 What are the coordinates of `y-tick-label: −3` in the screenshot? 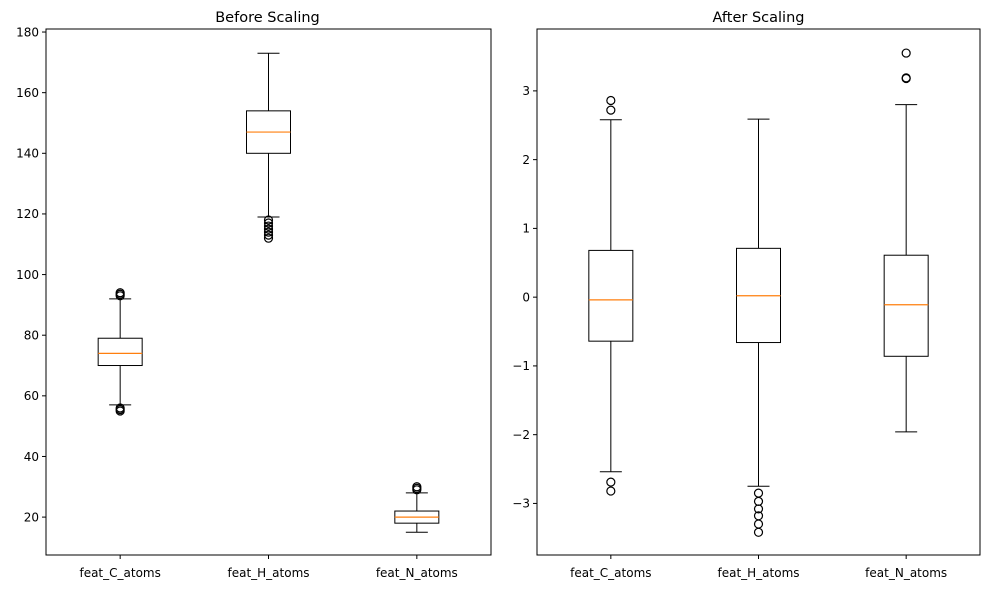 It's located at (521, 504).